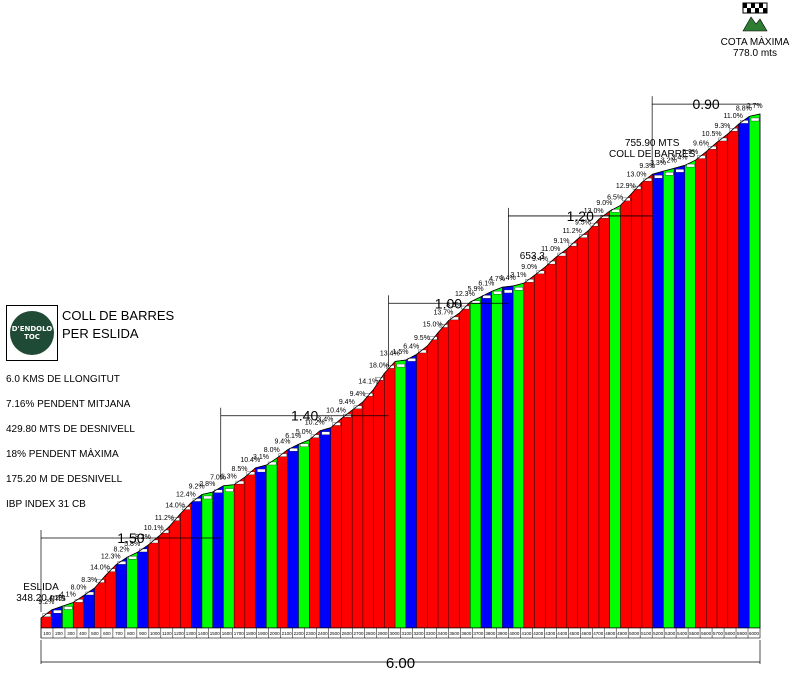 This screenshot has height=673, width=800. What do you see at coordinates (240, 469) in the screenshot?
I see `grade-label: 8.5%` at bounding box center [240, 469].